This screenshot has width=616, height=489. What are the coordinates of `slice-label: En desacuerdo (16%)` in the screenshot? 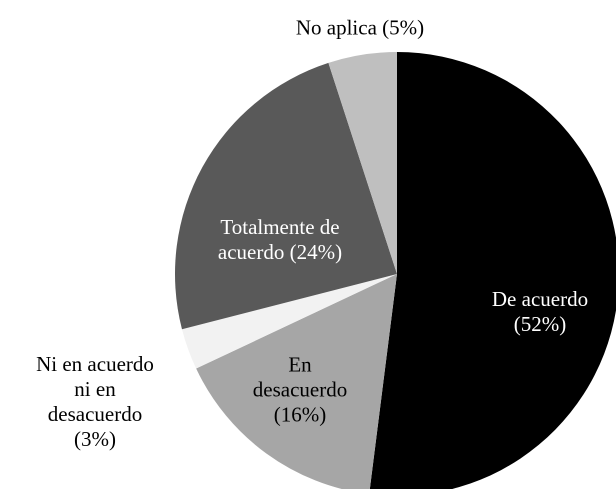 It's located at (300, 390).